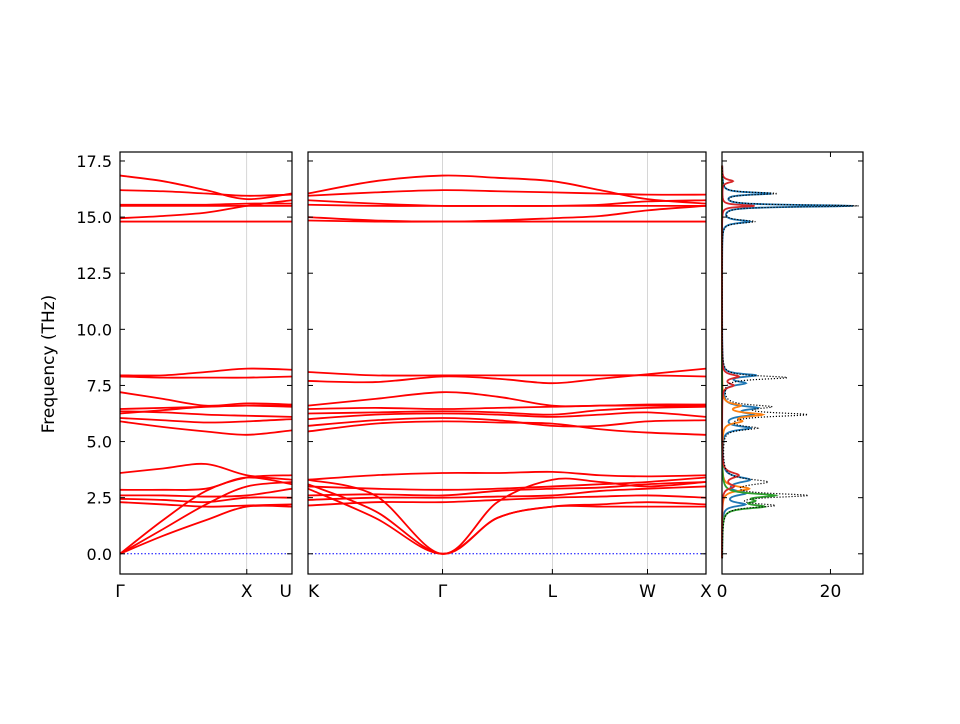 The height and width of the screenshot is (724, 960). What do you see at coordinates (722, 592) in the screenshot?
I see `x-tick-label: 0` at bounding box center [722, 592].